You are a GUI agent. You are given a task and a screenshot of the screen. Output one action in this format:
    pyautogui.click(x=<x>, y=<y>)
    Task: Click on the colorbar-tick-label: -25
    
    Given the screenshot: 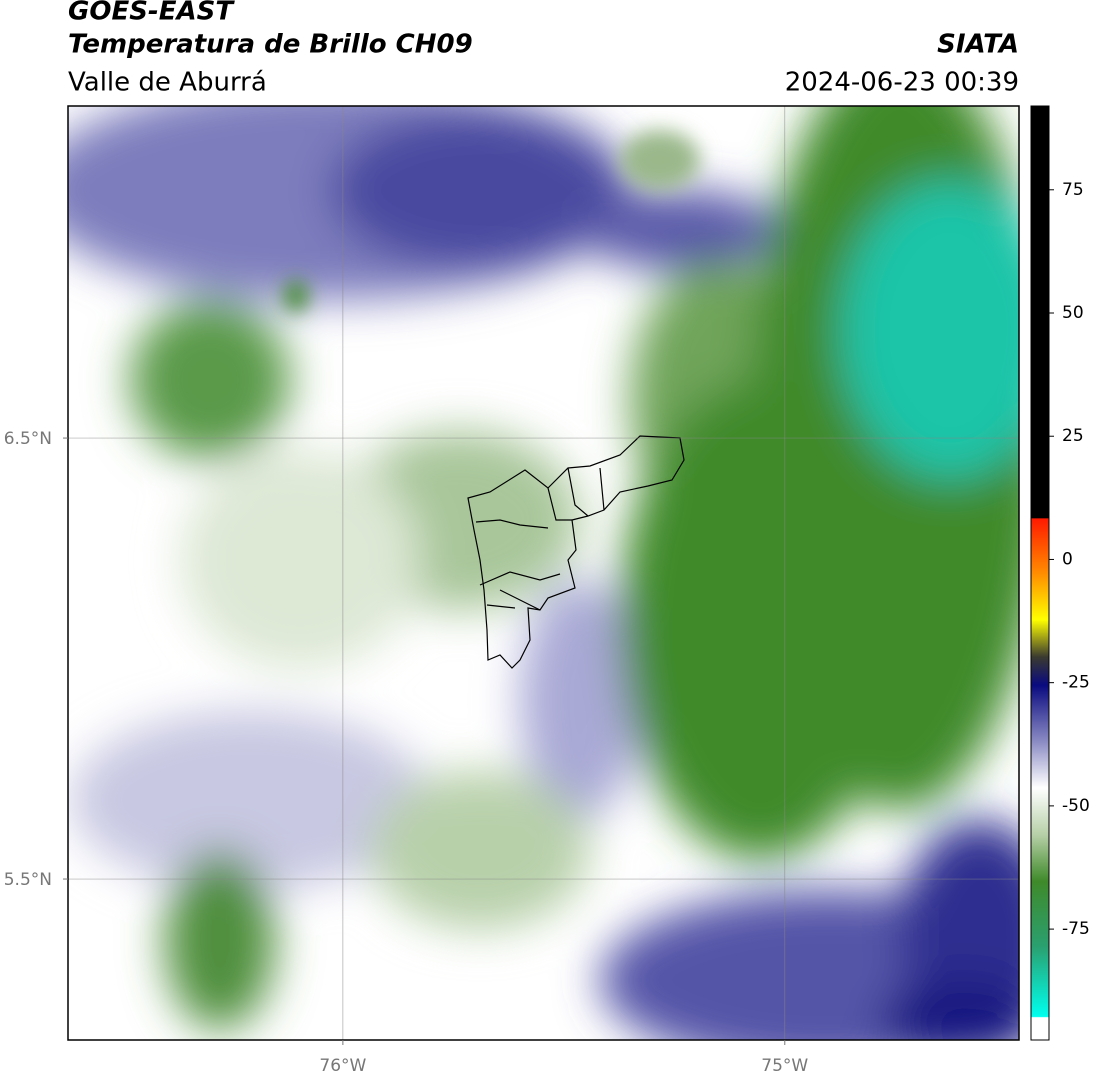 What is the action you would take?
    pyautogui.click(x=1076, y=683)
    